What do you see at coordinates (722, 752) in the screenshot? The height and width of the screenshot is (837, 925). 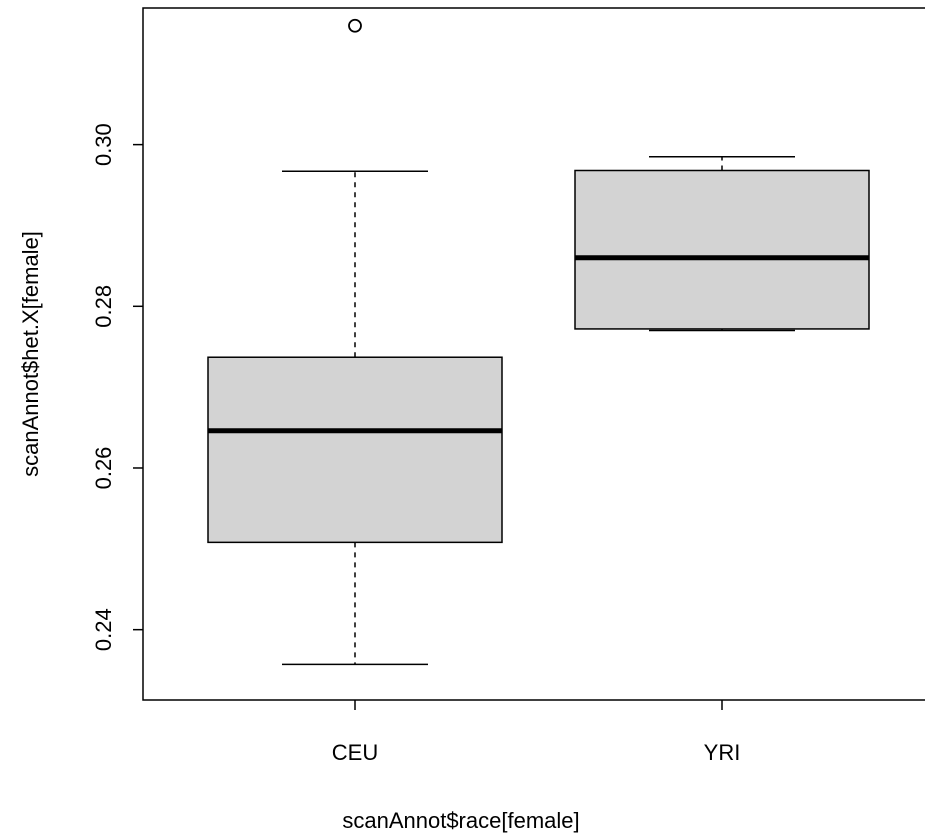 I see `x-tick-label: YRI` at bounding box center [722, 752].